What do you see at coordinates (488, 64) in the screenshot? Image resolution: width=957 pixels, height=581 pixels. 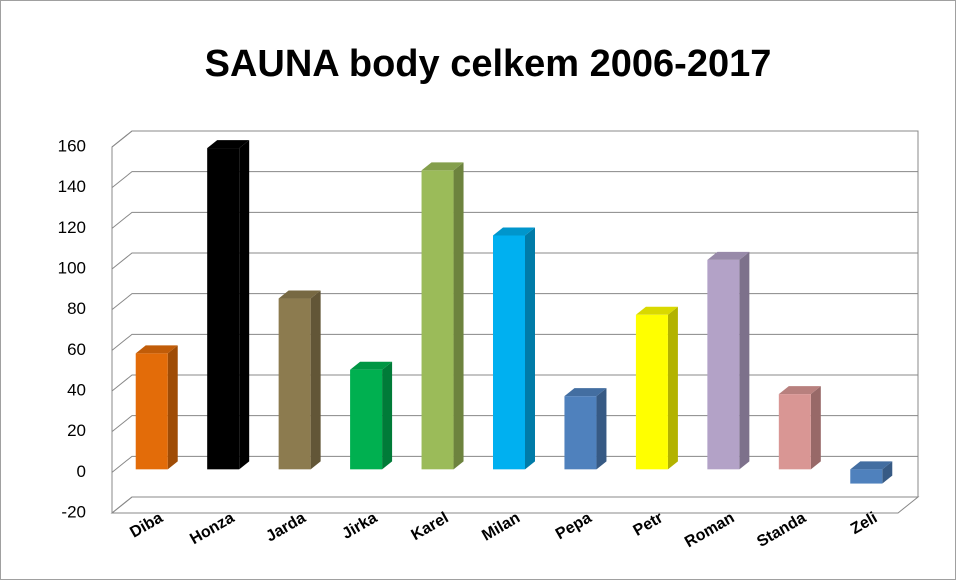 I see `chart-title: SAUNA body celkem 2006-2017` at bounding box center [488, 64].